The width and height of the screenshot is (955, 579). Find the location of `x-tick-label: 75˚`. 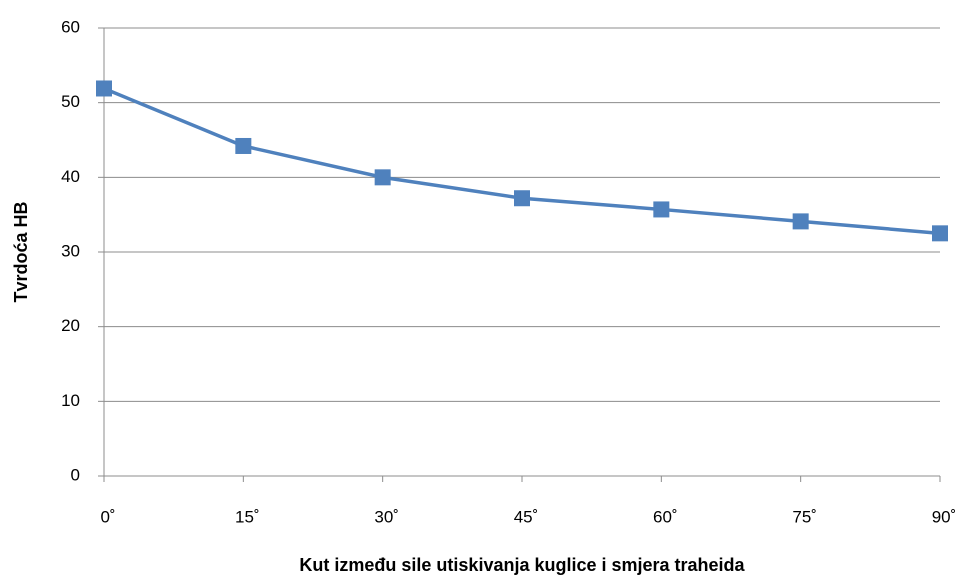

x-tick-label: 75˚ is located at coordinates (804, 516).